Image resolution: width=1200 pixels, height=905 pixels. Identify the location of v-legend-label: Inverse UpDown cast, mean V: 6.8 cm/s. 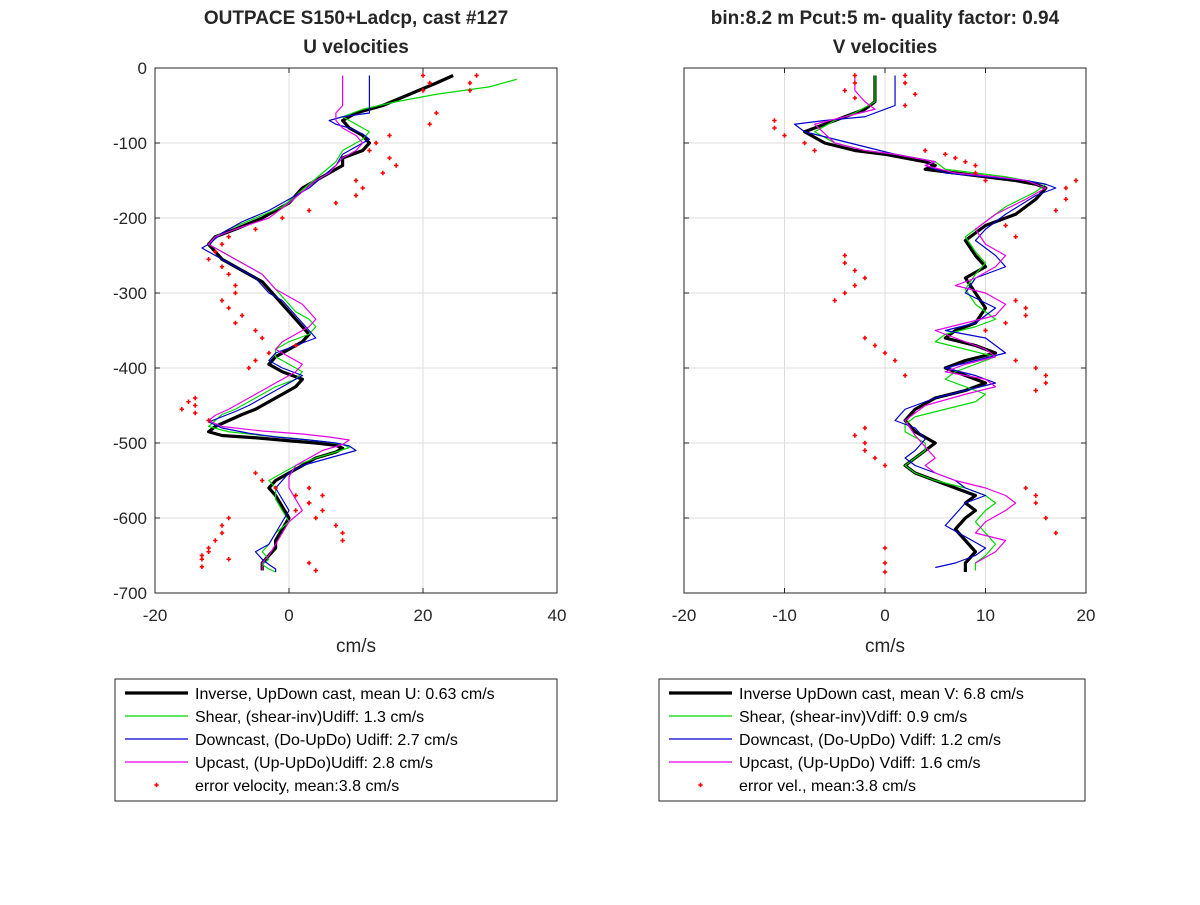
(881, 694).